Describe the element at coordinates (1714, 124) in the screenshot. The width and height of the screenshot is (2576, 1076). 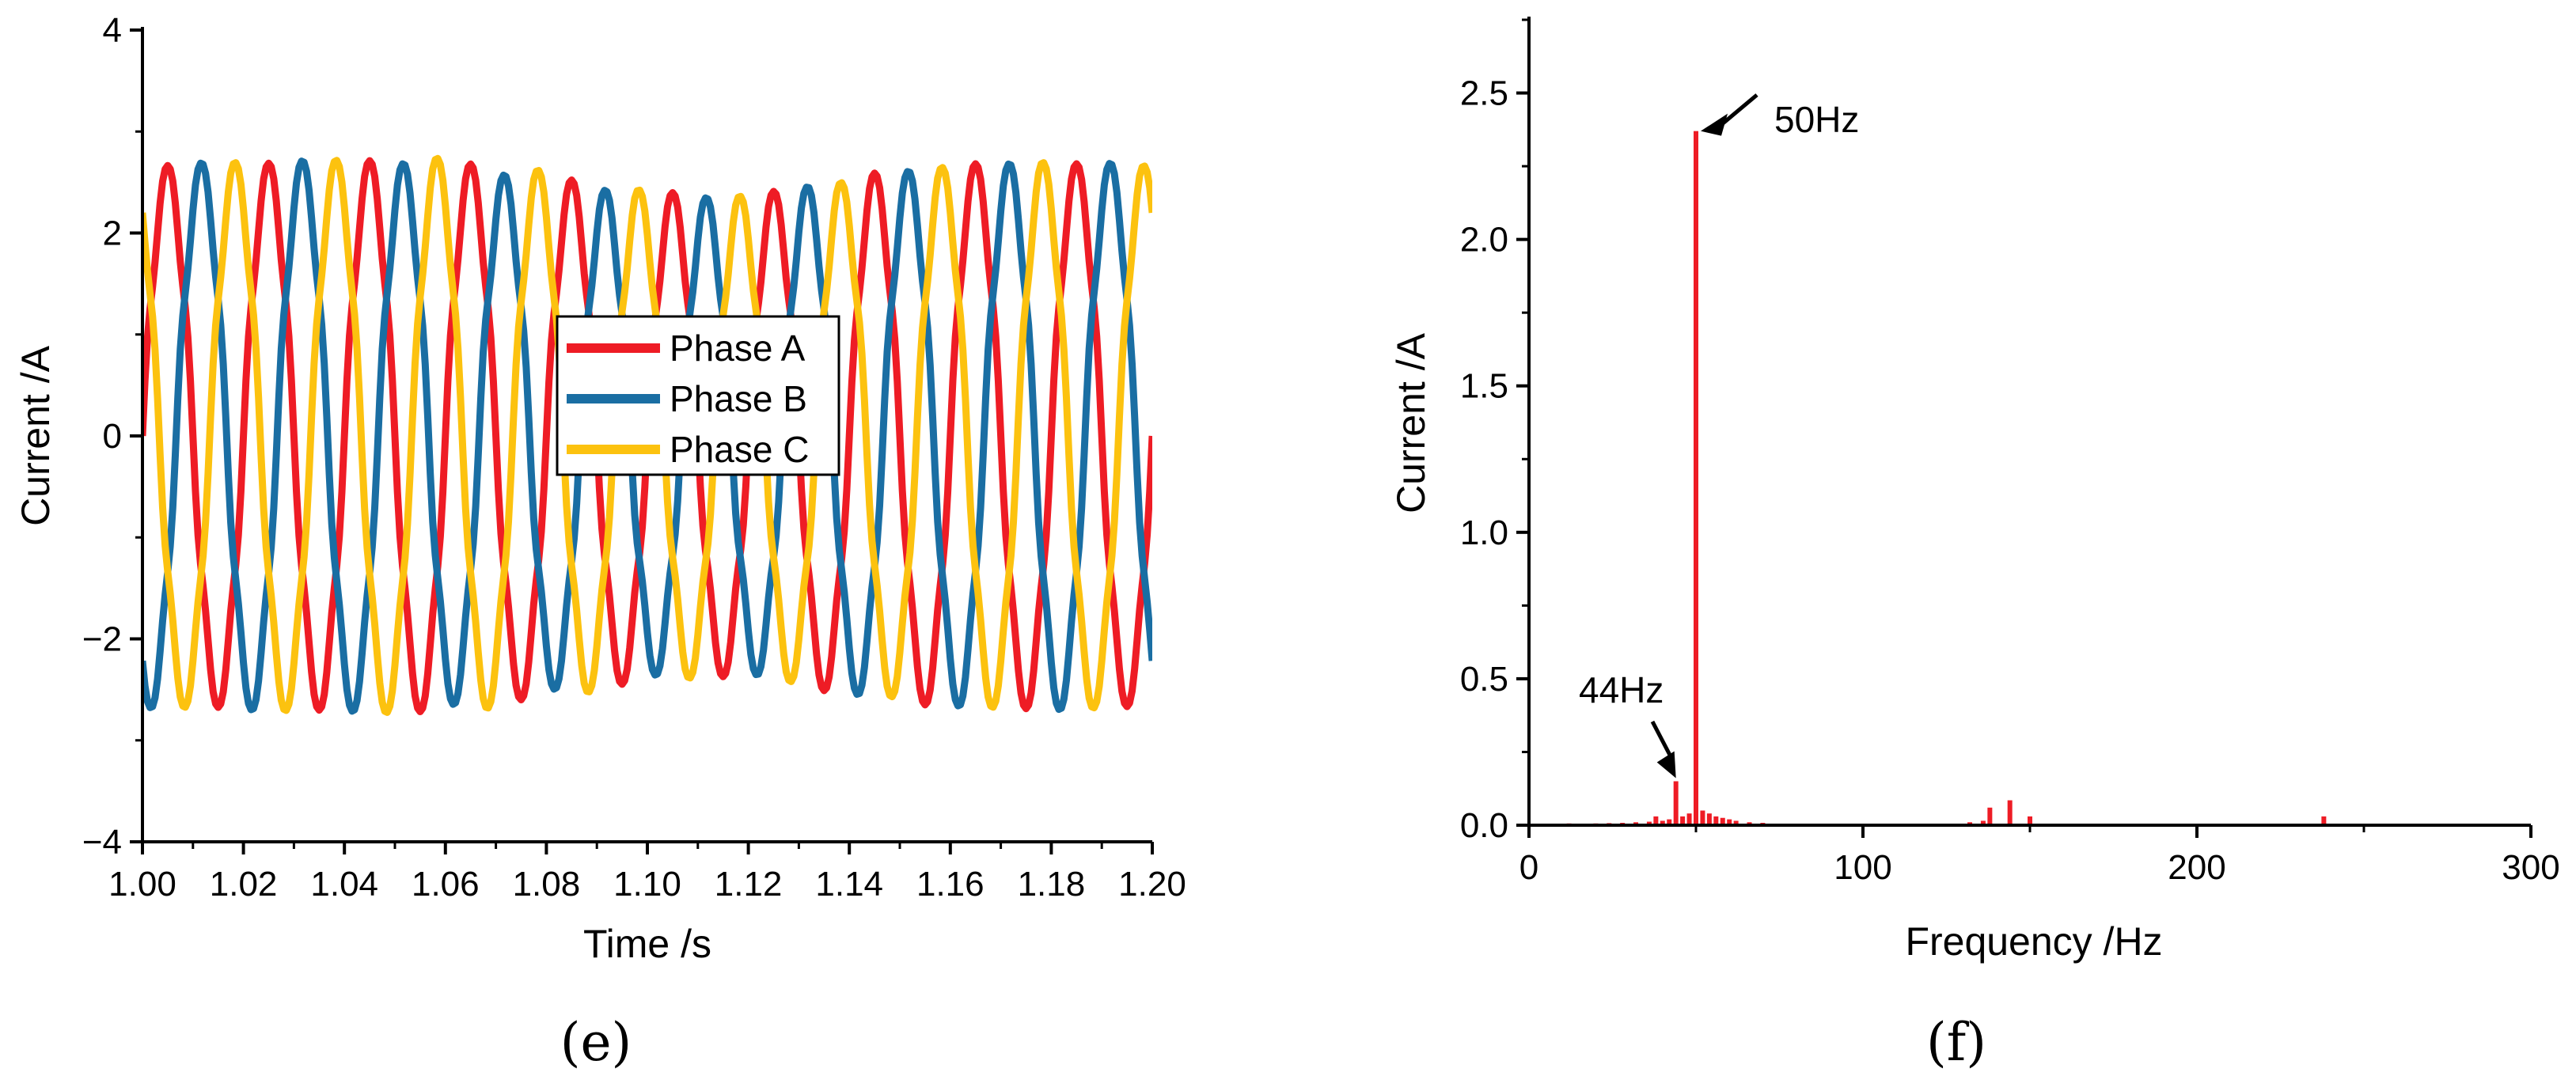
I see `annotation-arrowhead-50hz` at that location.